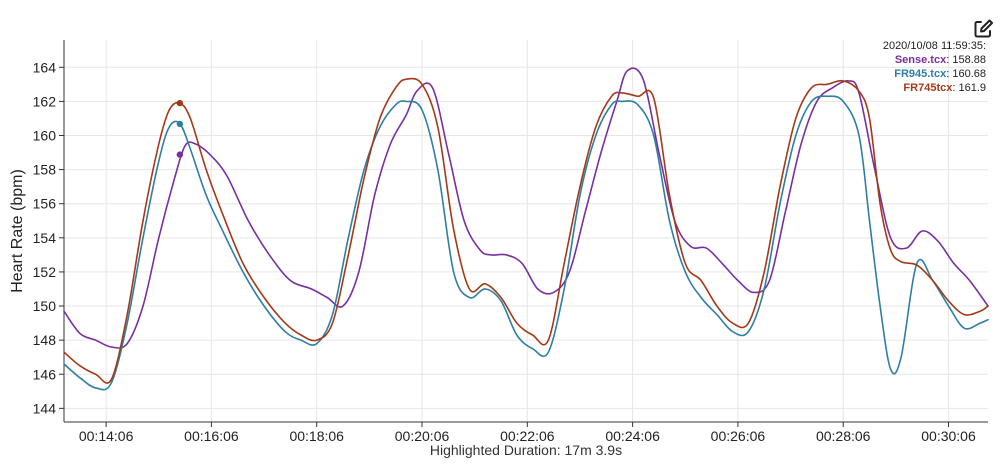 The image size is (1000, 471). What do you see at coordinates (180, 103) in the screenshot?
I see `cursor-marker-fr745tcx` at bounding box center [180, 103].